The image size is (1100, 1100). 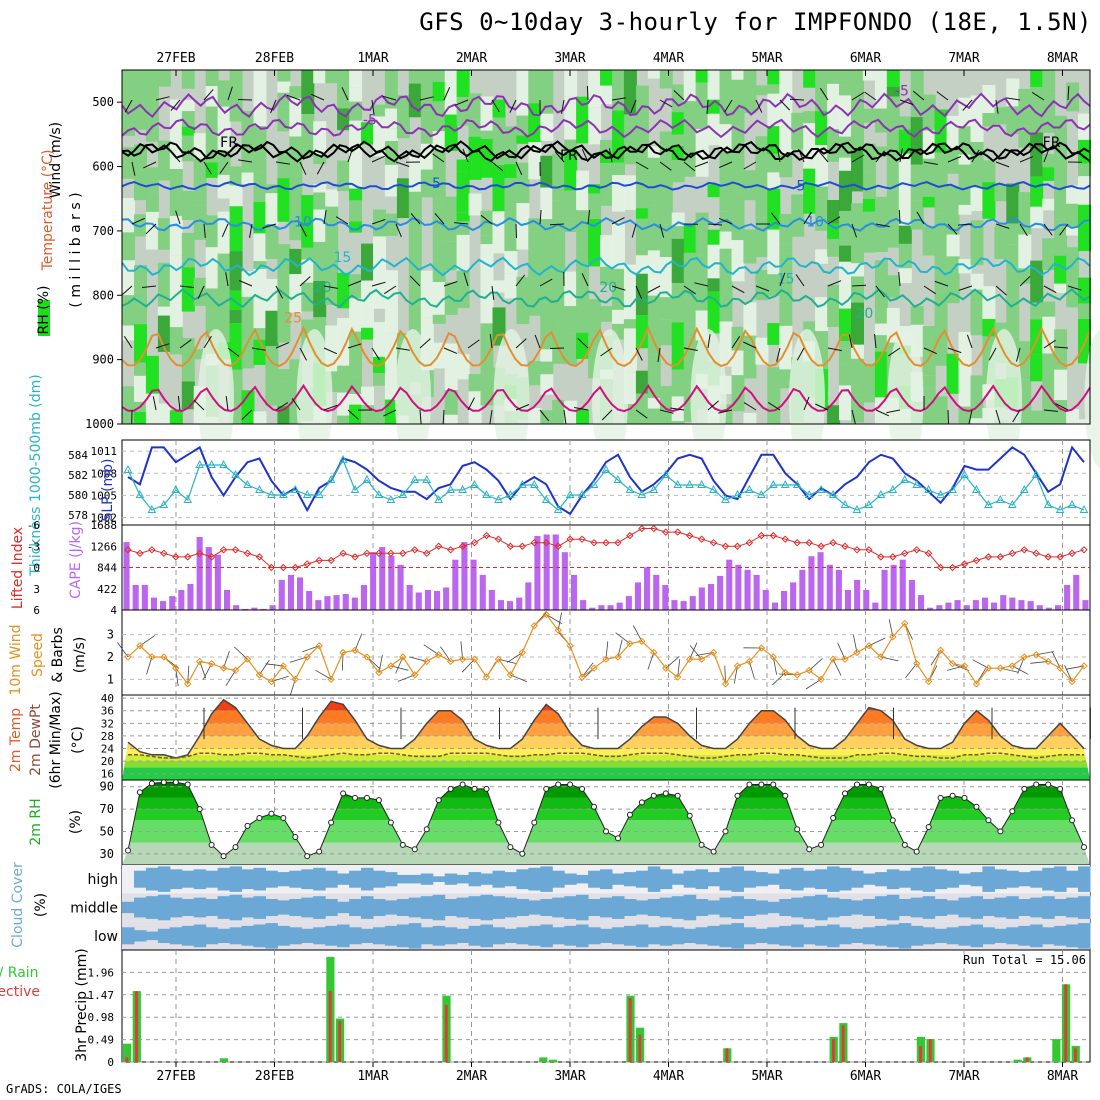 What do you see at coordinates (1024, 960) in the screenshot?
I see `run-total-label: Run Total = 15.06` at bounding box center [1024, 960].